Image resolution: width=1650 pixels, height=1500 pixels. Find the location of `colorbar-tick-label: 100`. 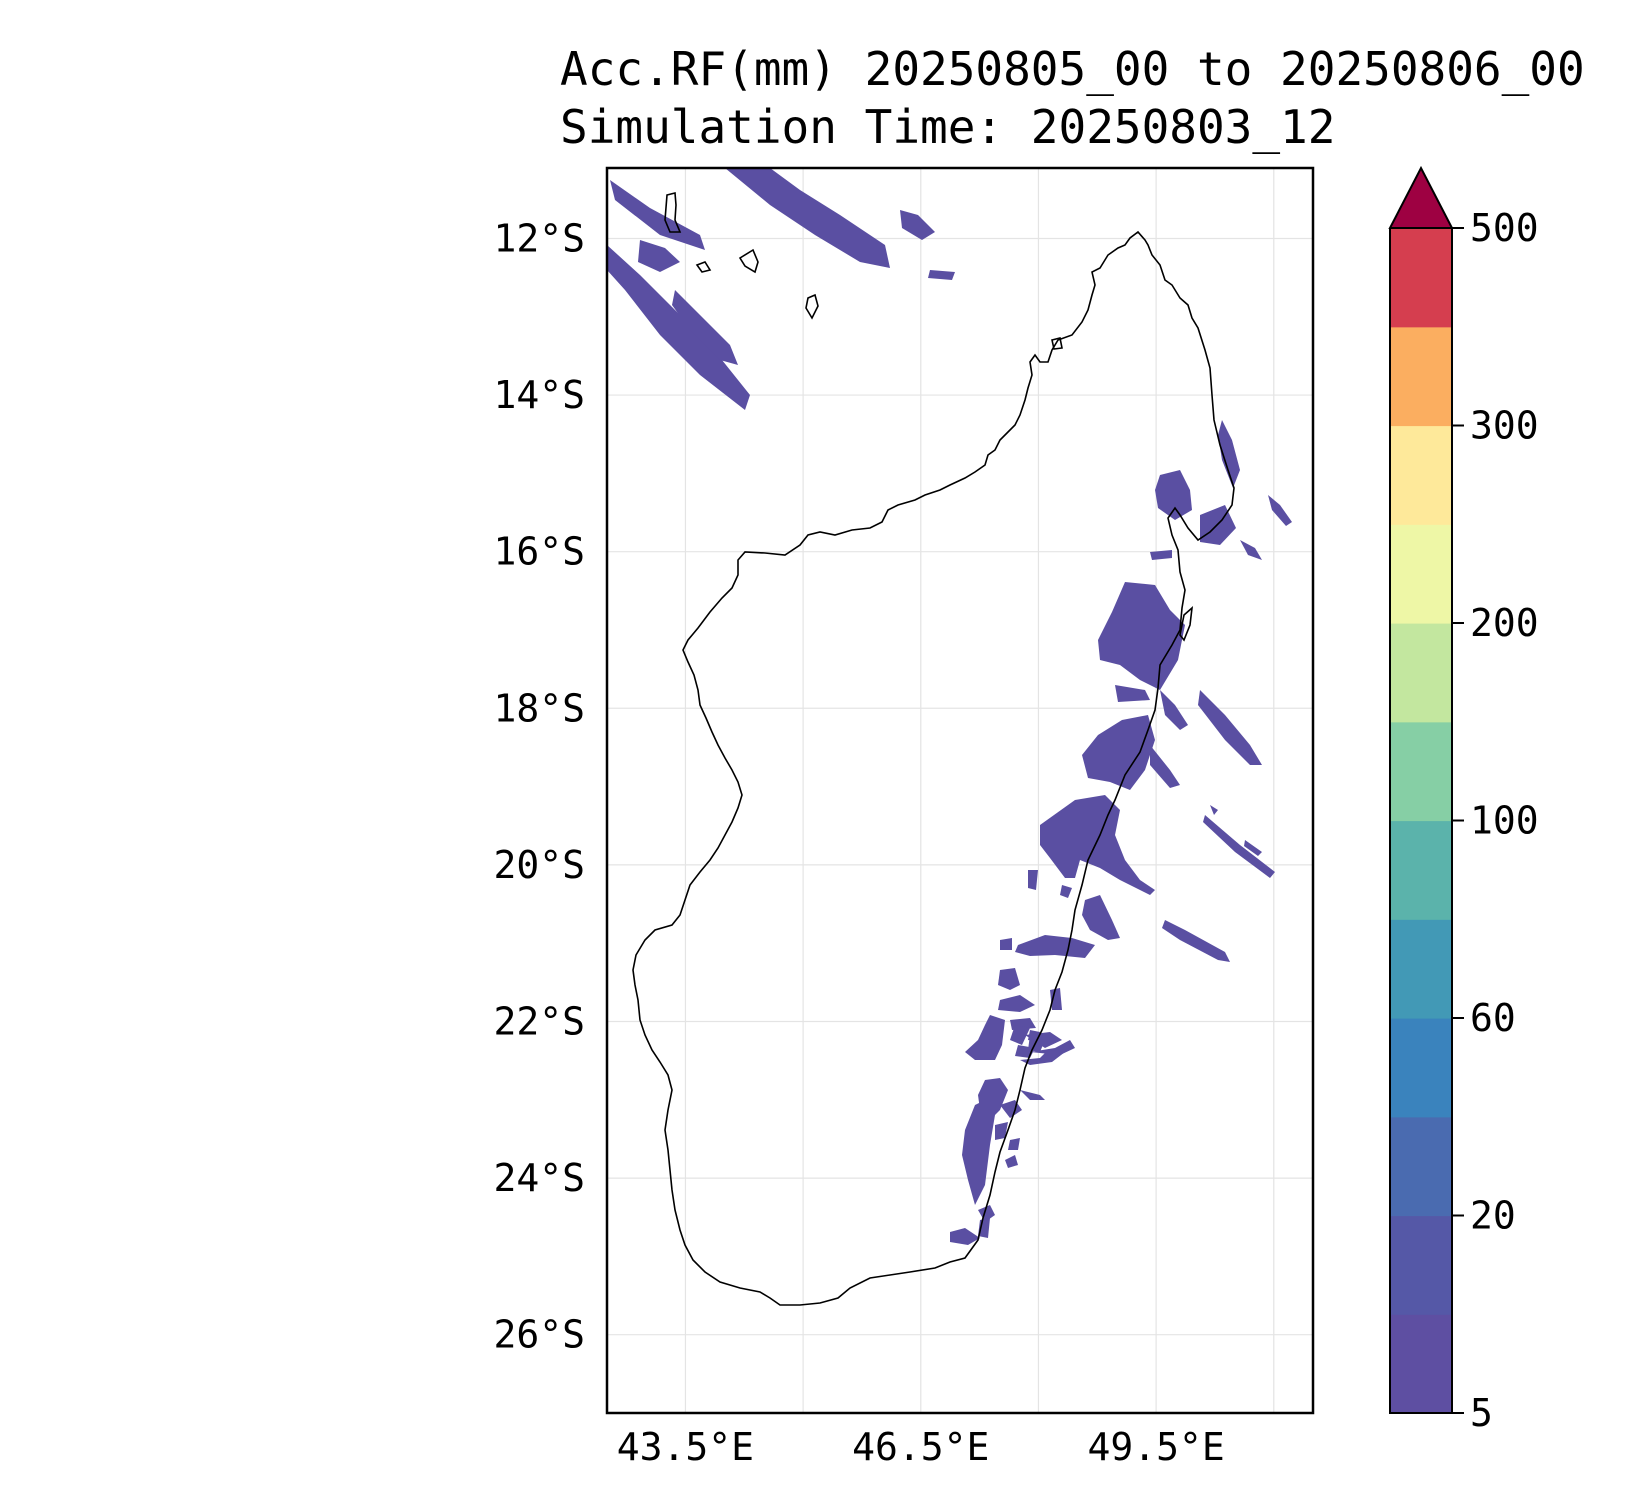

colorbar-tick-label: 100 is located at coordinates (1504, 821).